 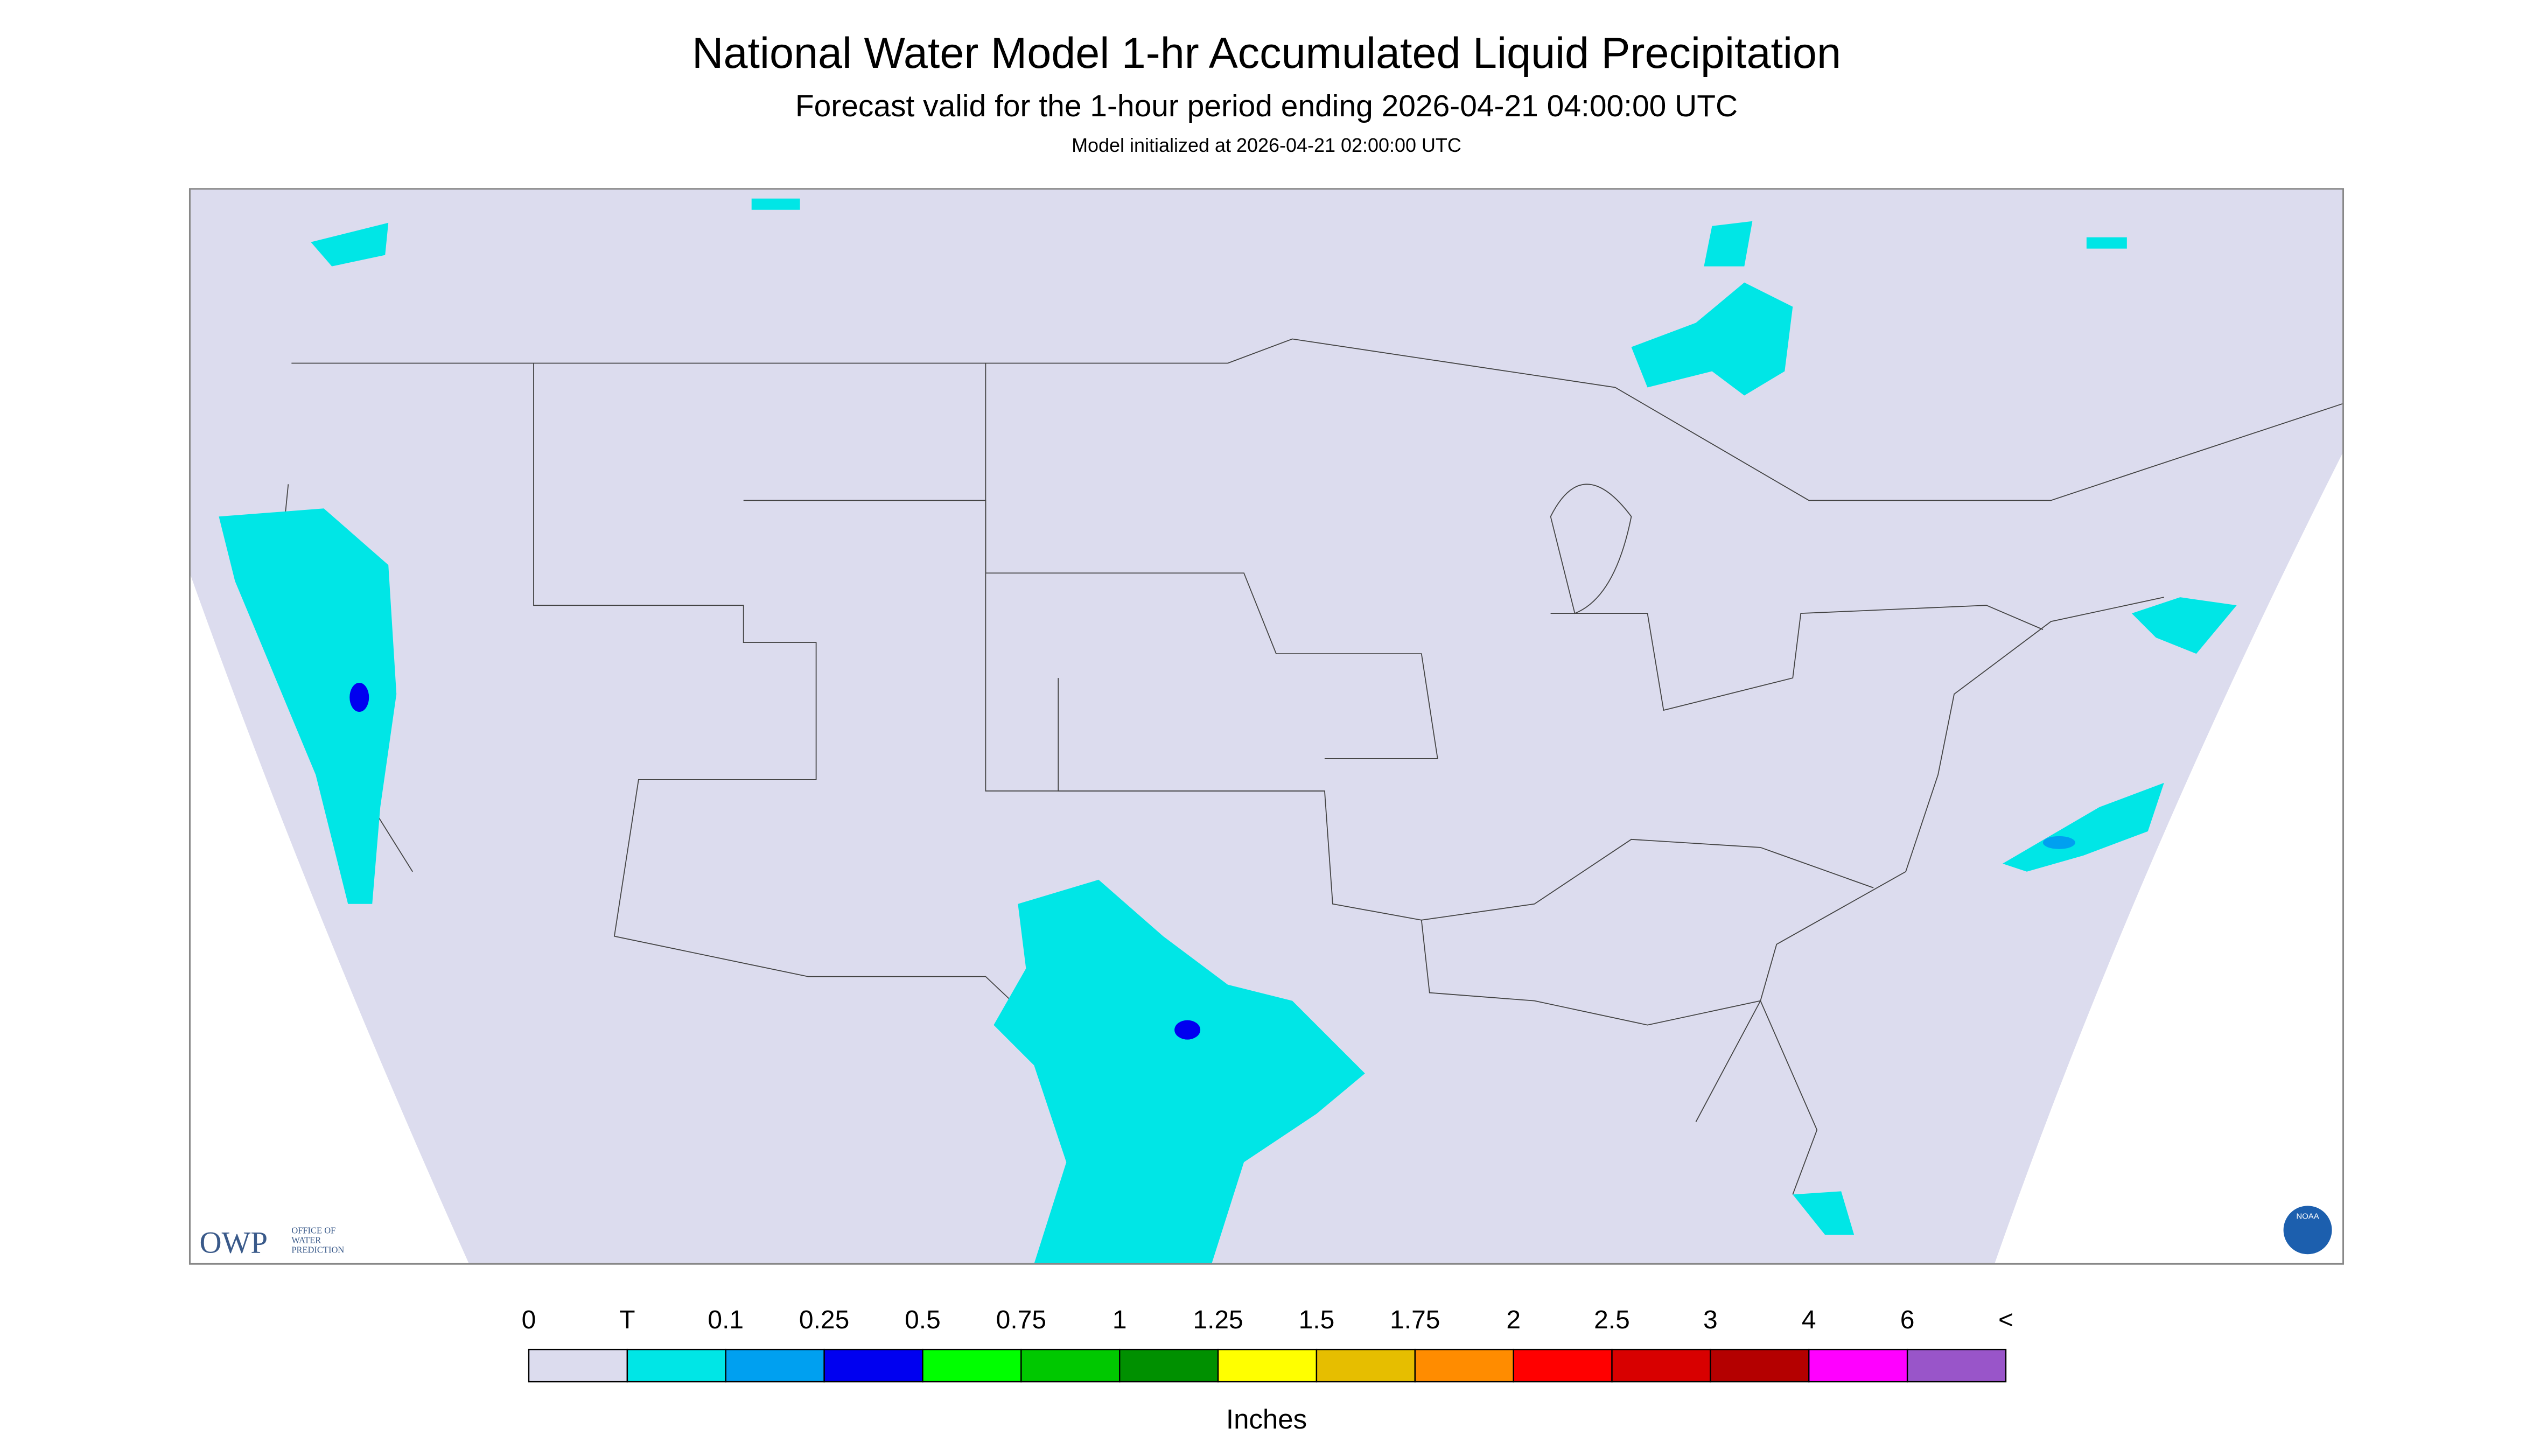 I want to click on owp-line: WATER, so click(x=306, y=1240).